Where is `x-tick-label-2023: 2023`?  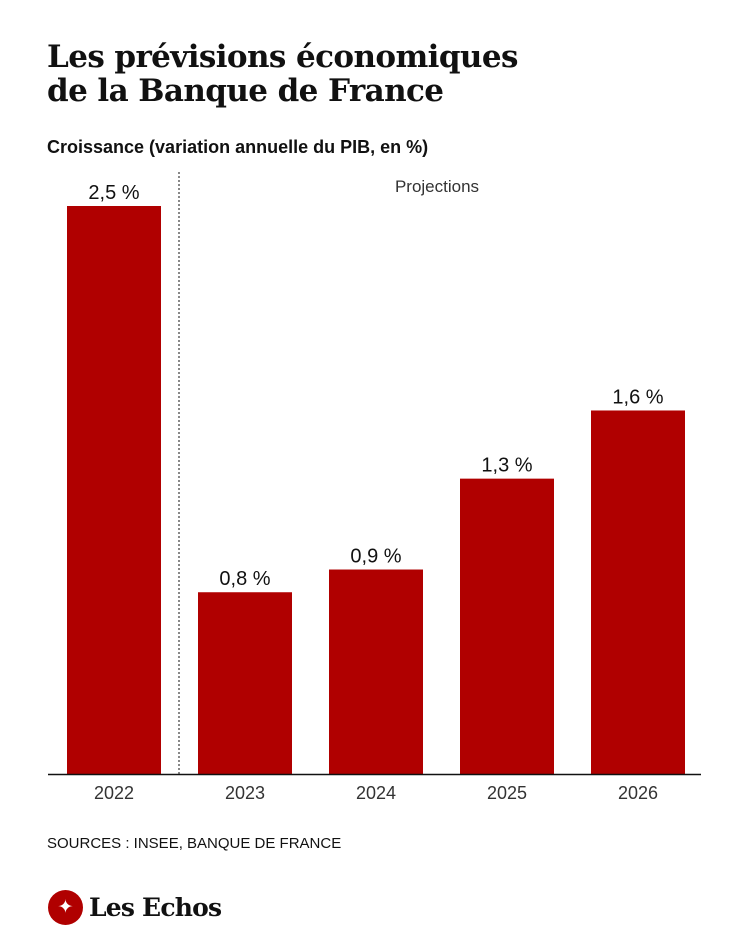 x-tick-label-2023: 2023 is located at coordinates (245, 793).